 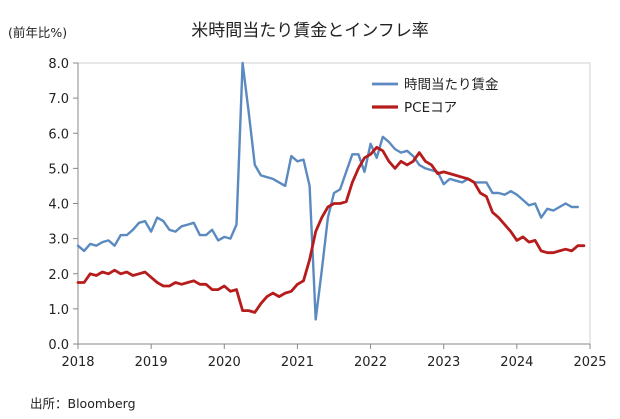 What do you see at coordinates (58, 345) in the screenshot?
I see `y-tick-label: 0.0` at bounding box center [58, 345].